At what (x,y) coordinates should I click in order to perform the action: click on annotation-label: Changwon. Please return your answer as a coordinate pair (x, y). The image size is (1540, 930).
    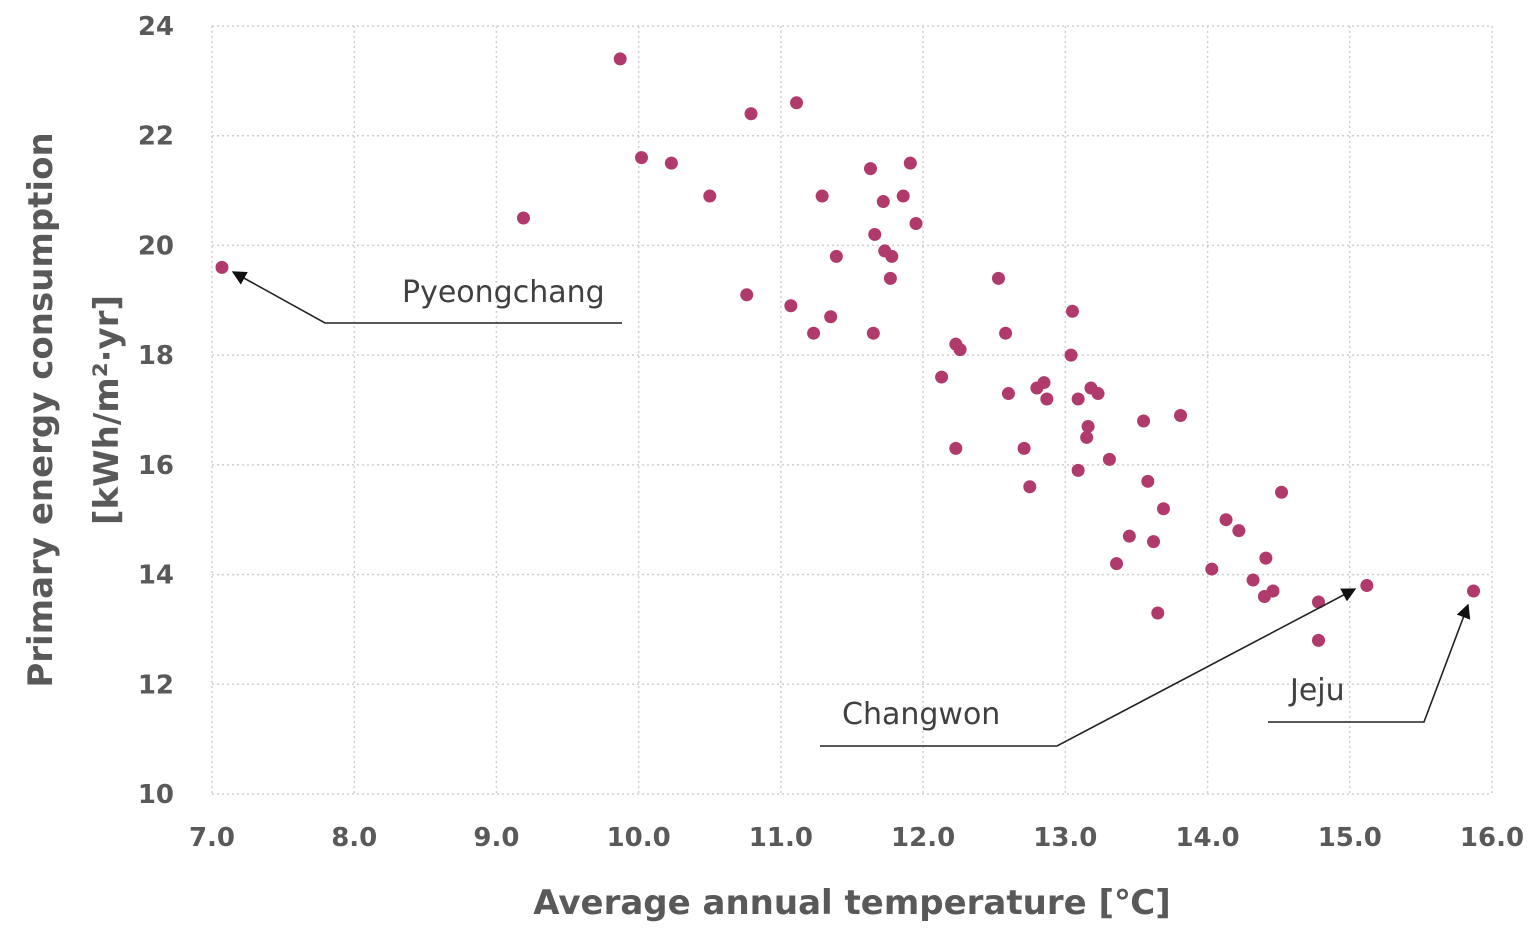
    Looking at the image, I should click on (921, 714).